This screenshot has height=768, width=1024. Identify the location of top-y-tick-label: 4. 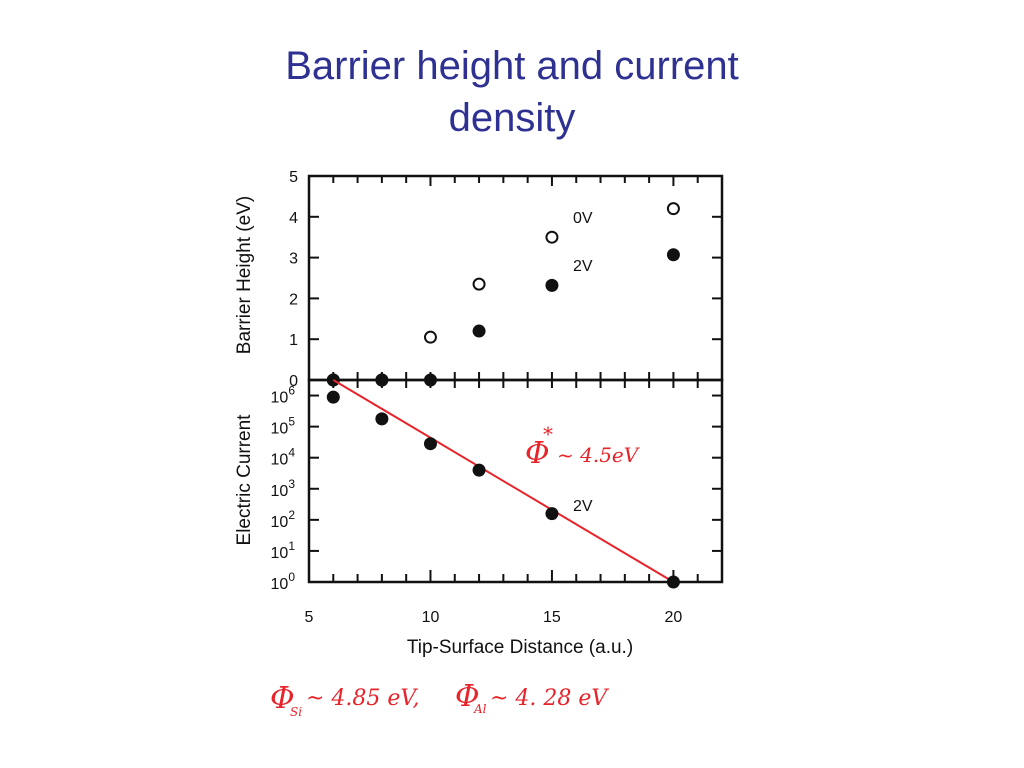
(293, 218).